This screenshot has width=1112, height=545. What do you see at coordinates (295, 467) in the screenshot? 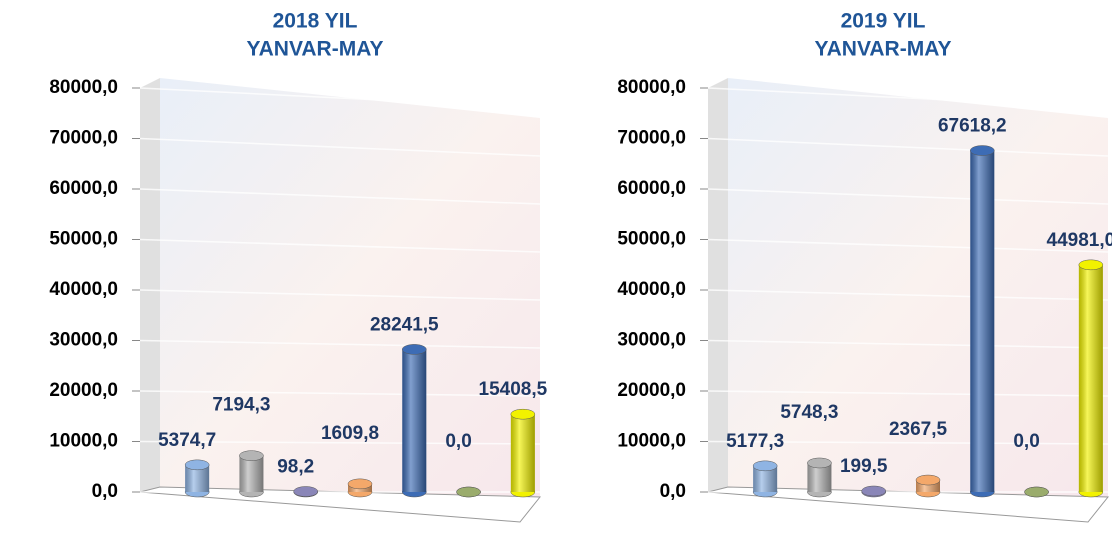
I see `value-label: 98,2` at bounding box center [295, 467].